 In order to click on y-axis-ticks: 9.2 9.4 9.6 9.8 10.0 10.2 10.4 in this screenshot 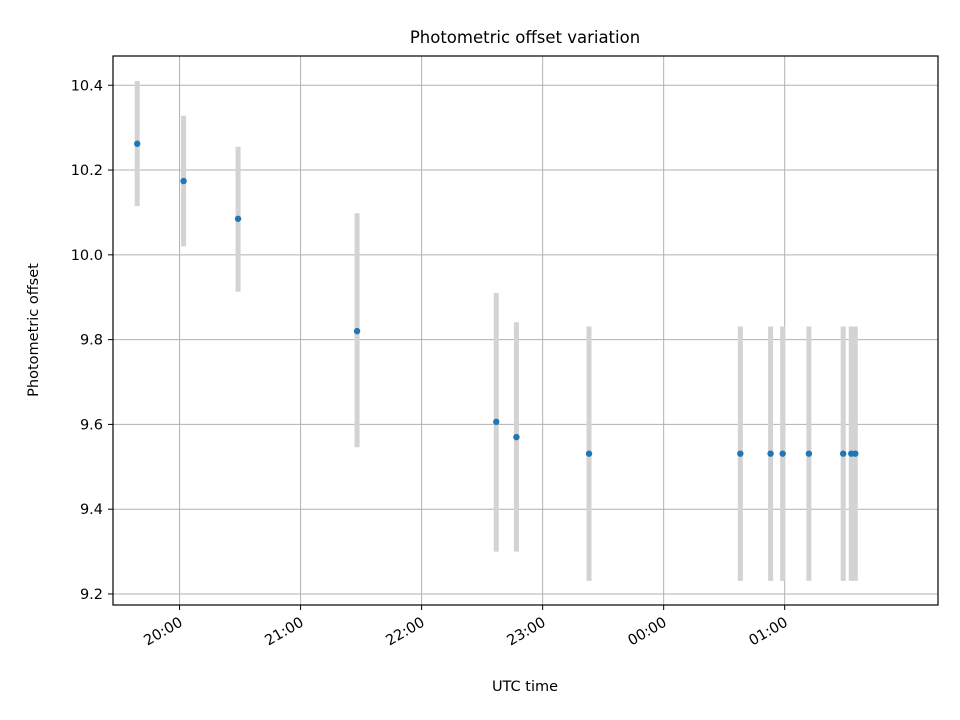, I will do `click(92, 340)`.